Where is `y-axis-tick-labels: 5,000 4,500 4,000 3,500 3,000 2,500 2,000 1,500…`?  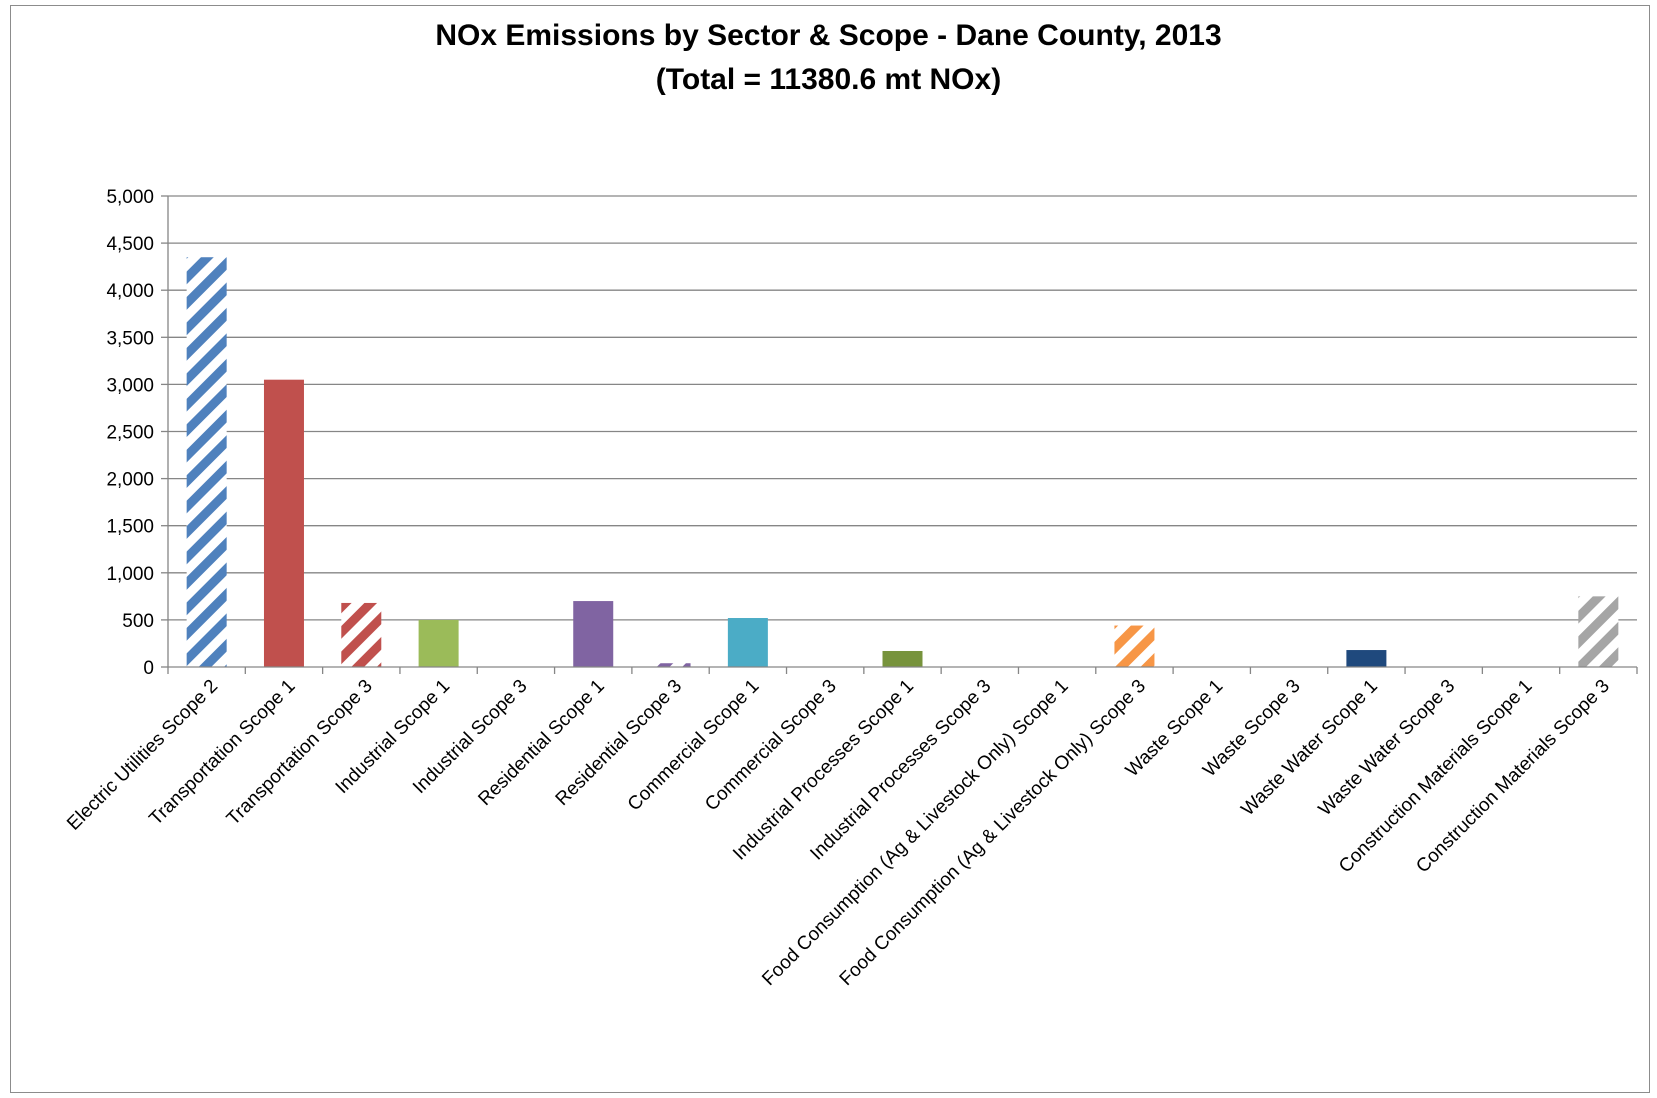 y-axis-tick-labels: 5,000 4,500 4,000 3,500 3,000 2,500 2,000 1,500… is located at coordinates (130, 433).